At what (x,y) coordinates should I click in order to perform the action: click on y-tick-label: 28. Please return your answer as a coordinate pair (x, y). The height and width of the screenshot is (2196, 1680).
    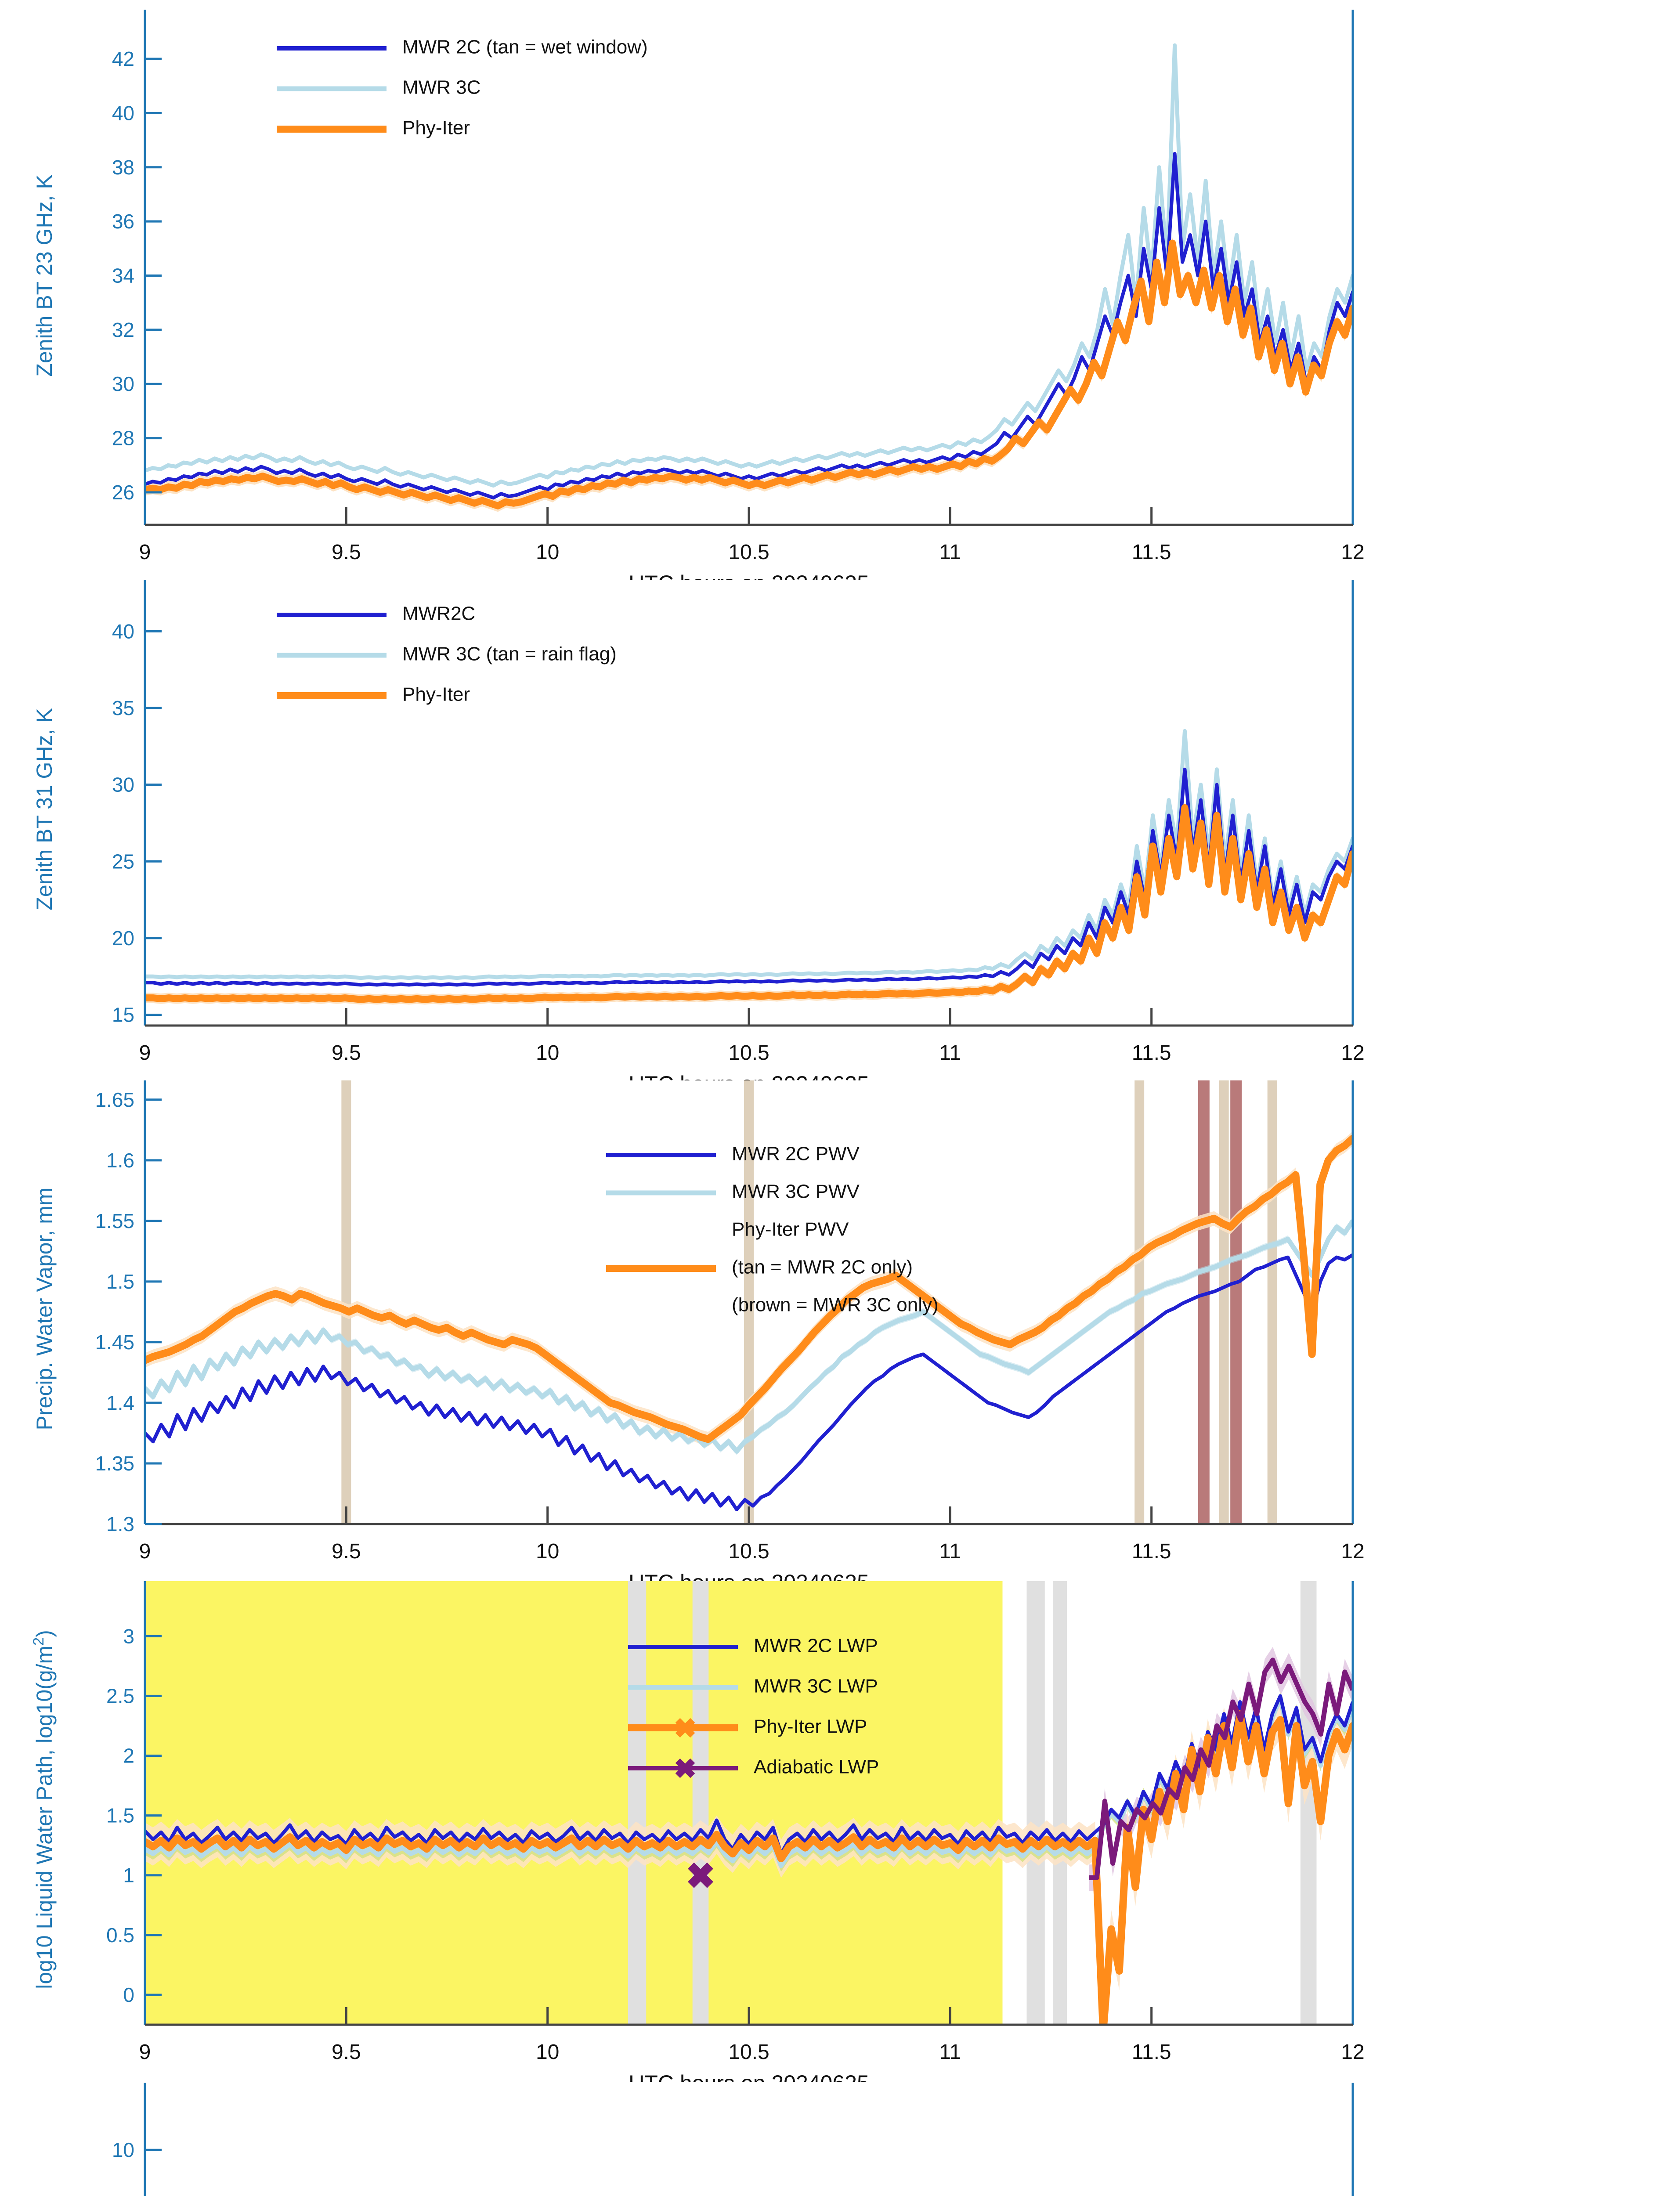
    Looking at the image, I should click on (123, 439).